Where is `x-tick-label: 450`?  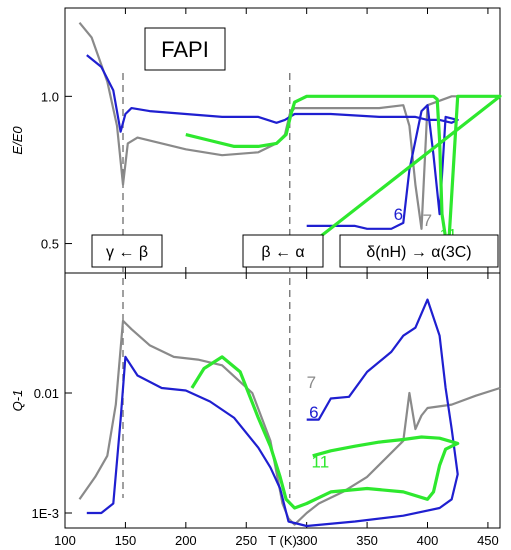 x-tick-label: 450 is located at coordinates (488, 540).